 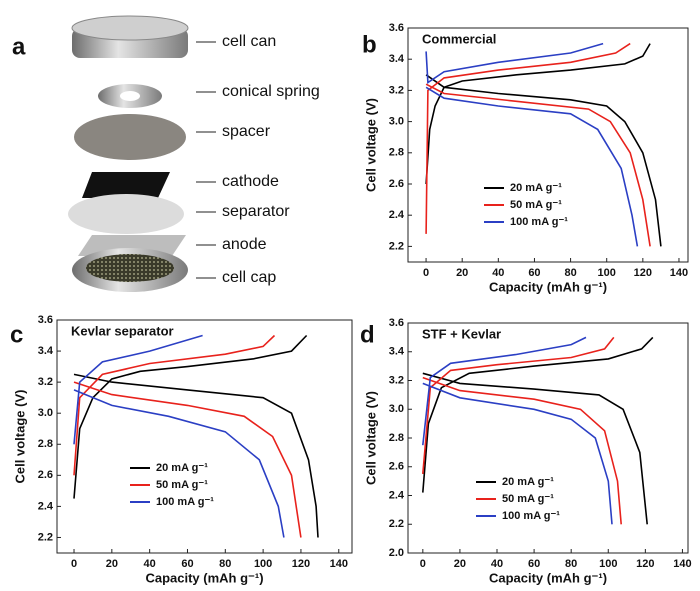 What do you see at coordinates (249, 41) in the screenshot?
I see `part-label: cell can` at bounding box center [249, 41].